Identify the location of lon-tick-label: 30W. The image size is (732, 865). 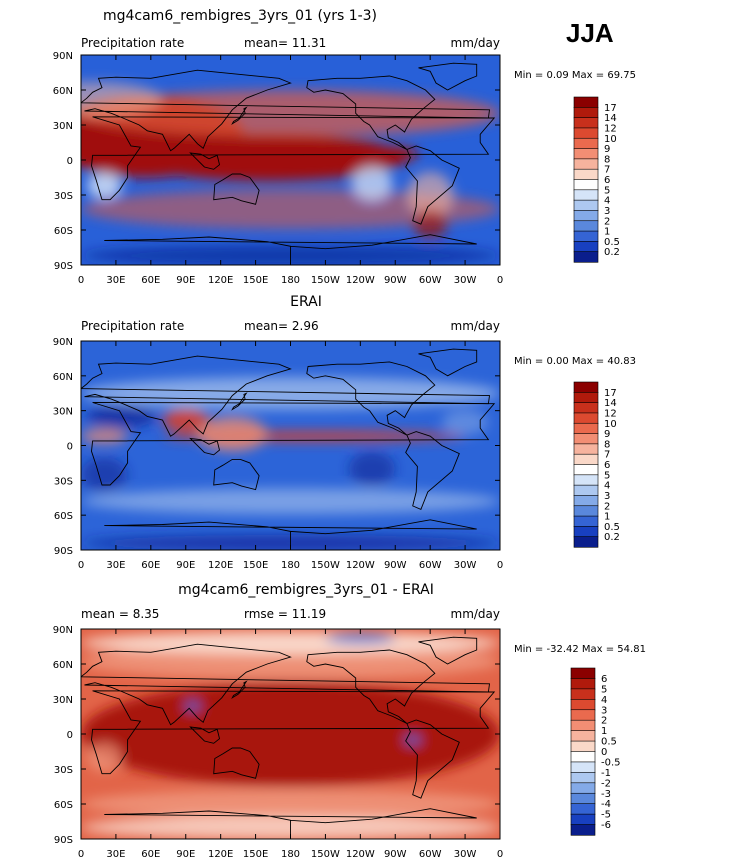
(465, 854).